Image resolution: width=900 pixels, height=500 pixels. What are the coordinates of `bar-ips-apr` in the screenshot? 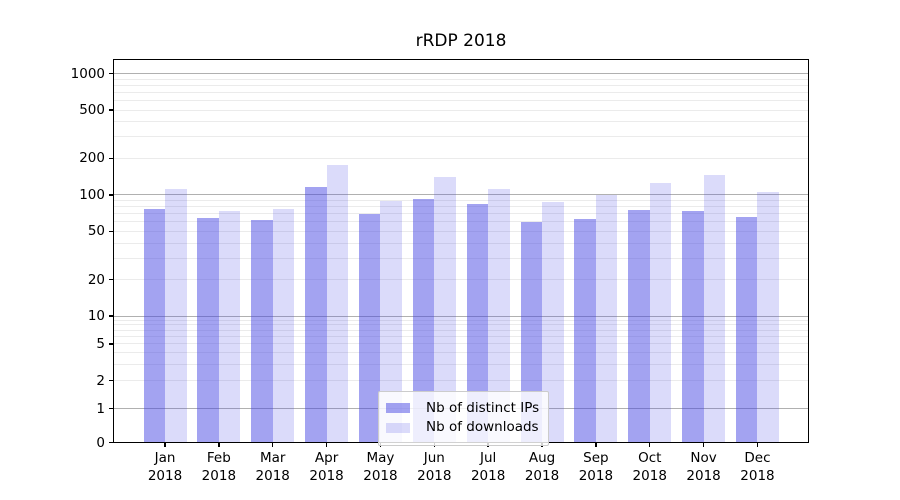 It's located at (316, 314).